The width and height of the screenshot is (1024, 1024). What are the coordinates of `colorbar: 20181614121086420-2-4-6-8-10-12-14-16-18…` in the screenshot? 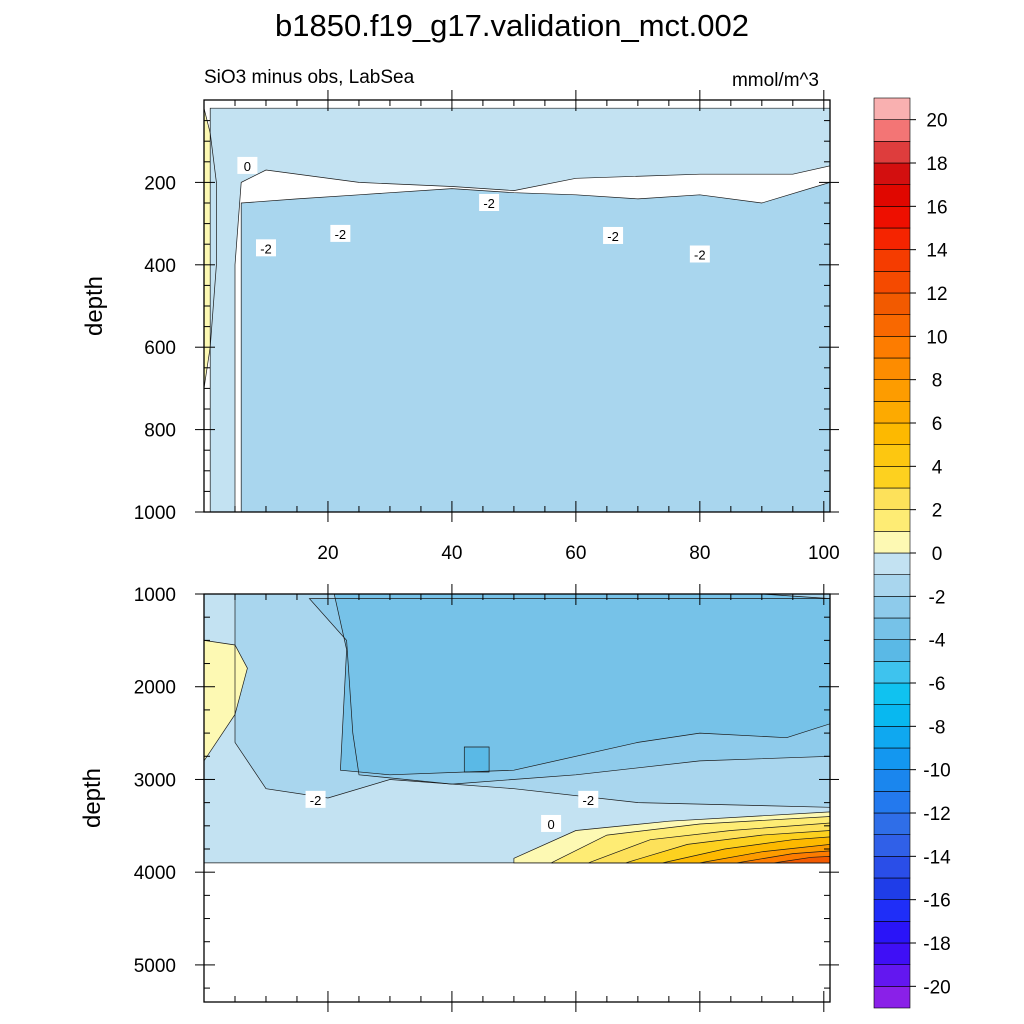 It's located at (912, 553).